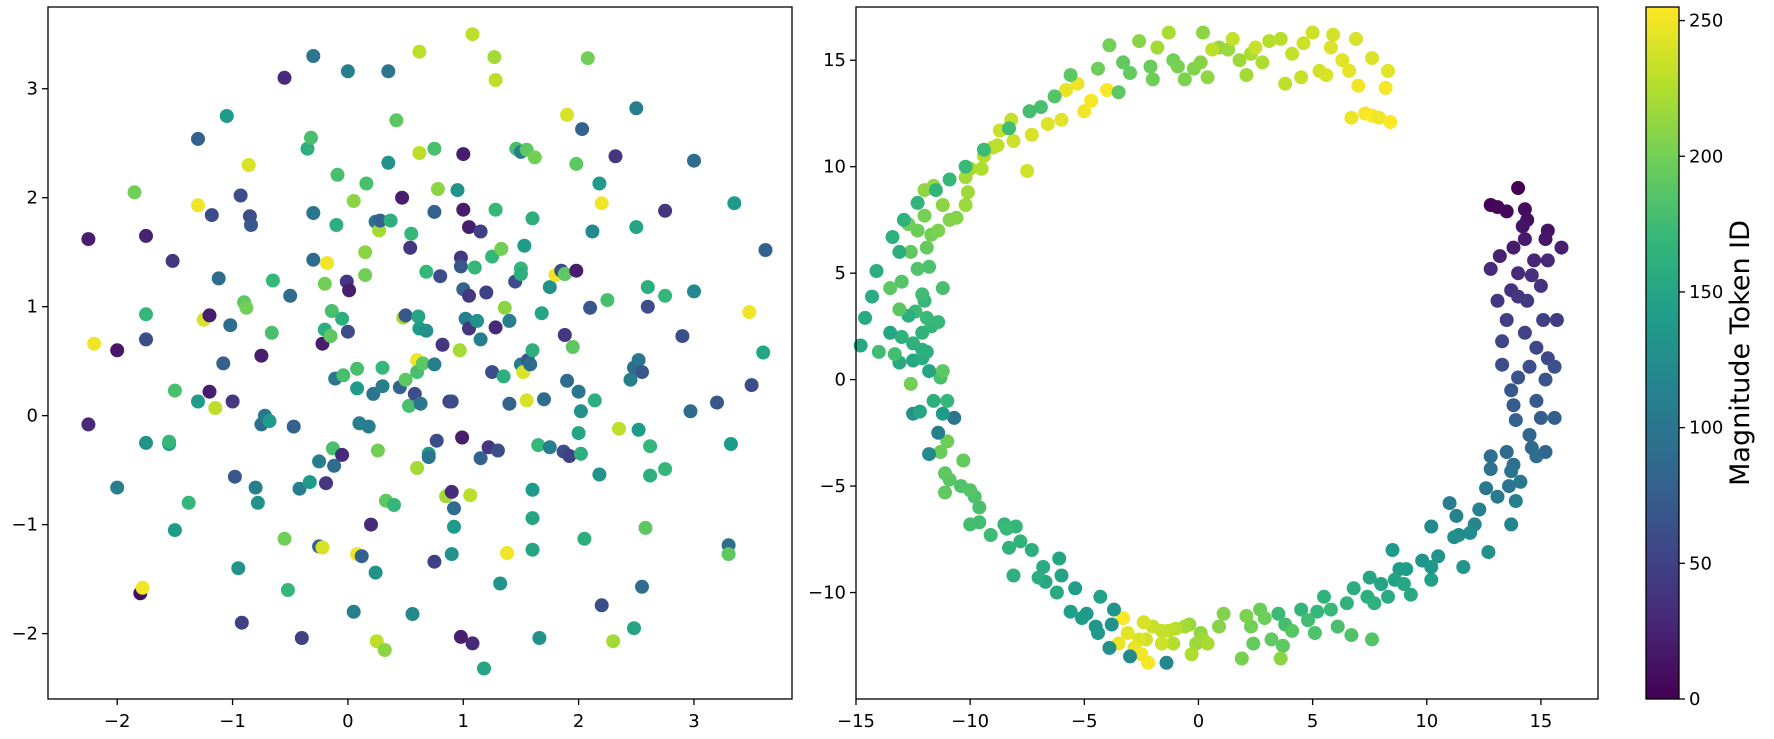 The height and width of the screenshot is (739, 1774). What do you see at coordinates (32, 307) in the screenshot?
I see `y-tick-label: 1` at bounding box center [32, 307].